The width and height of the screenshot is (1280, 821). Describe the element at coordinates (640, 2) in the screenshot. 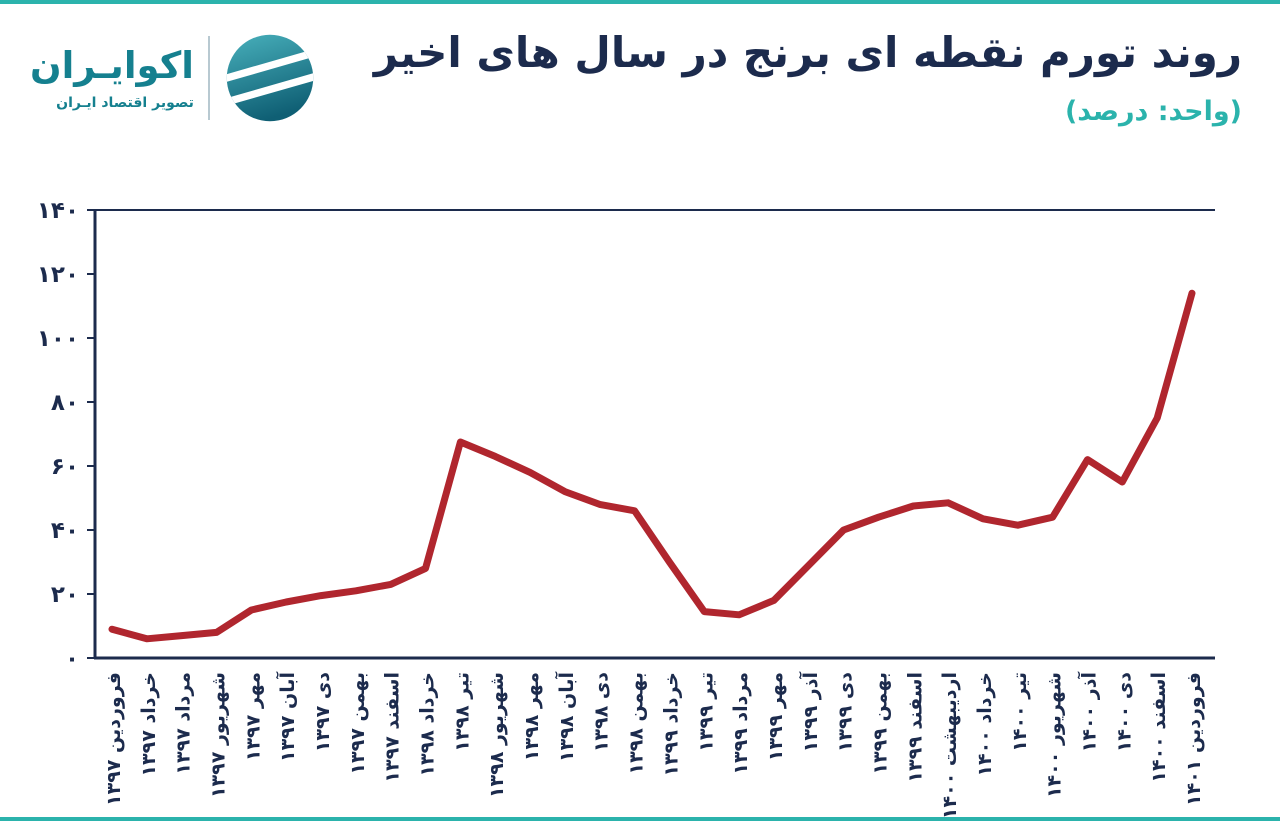

I see `top-accent-bar` at that location.